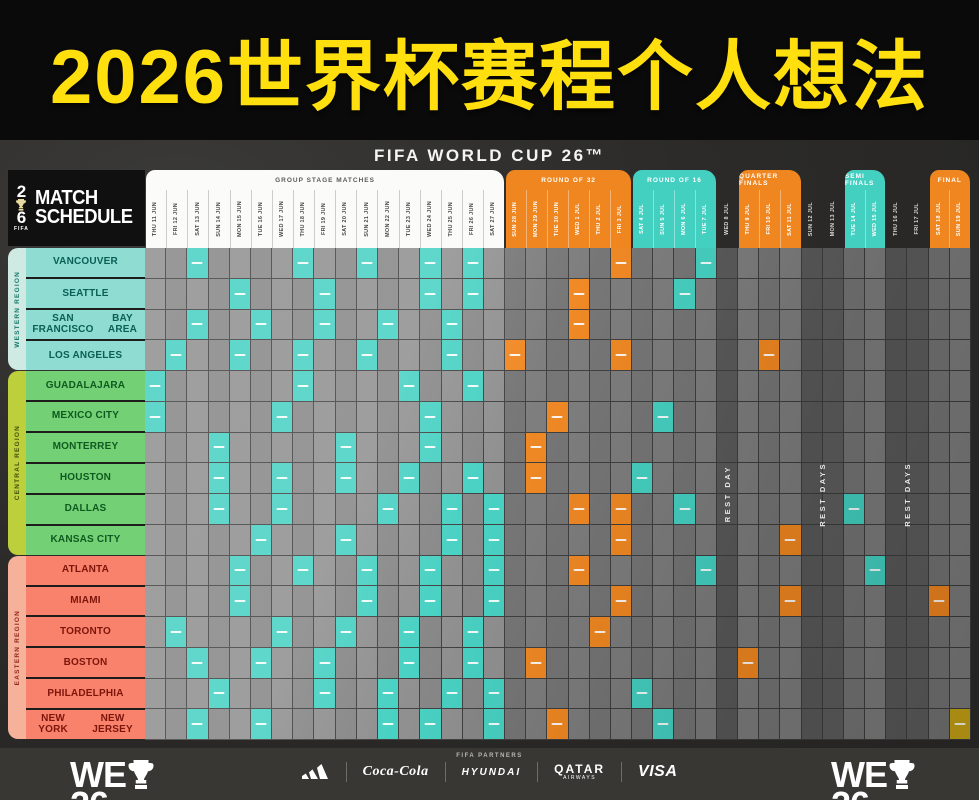 The image size is (979, 800). Describe the element at coordinates (832, 219) in the screenshot. I see `date-label: MON 13 JUL` at that location.